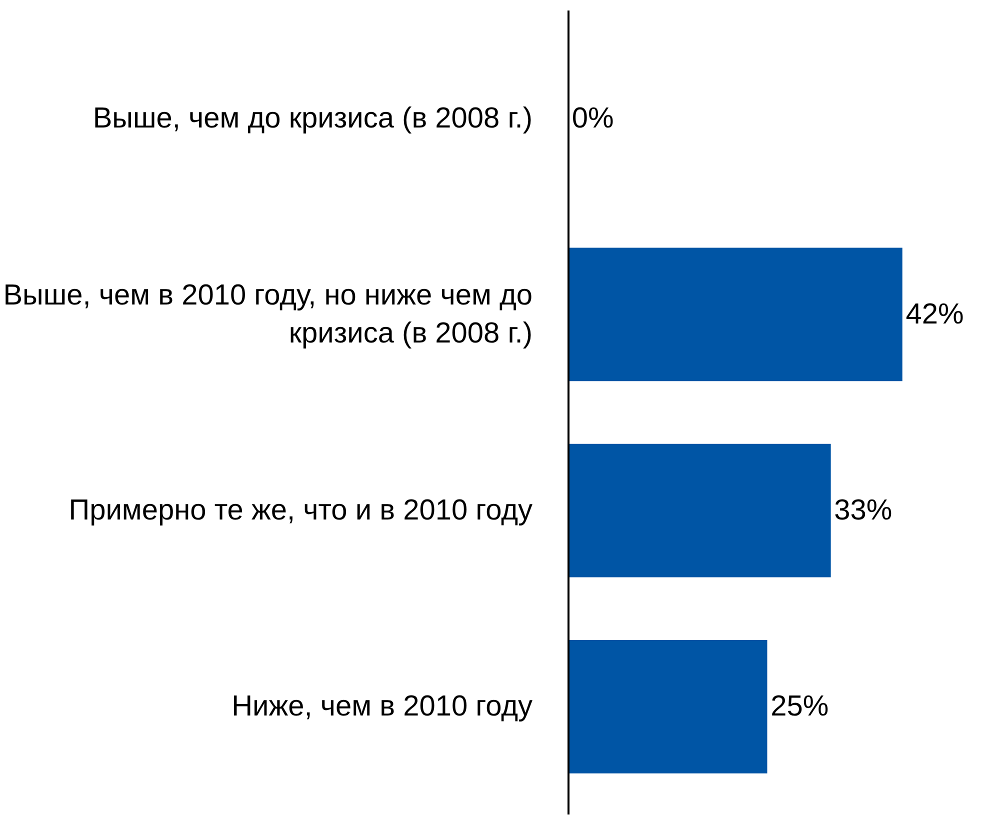 The width and height of the screenshot is (992, 834). I want to click on y-tick-label: Выше, чем в 2010 году, но ниже чем до кризиса (в 2008 г.), so click(268, 314).